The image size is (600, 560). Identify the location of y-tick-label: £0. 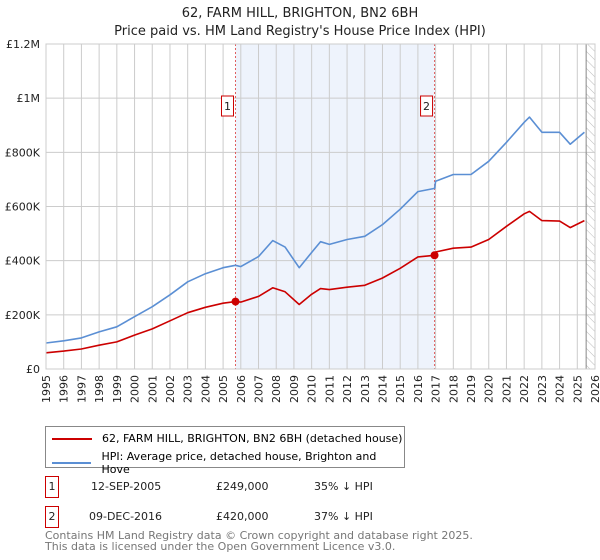
(33, 369).